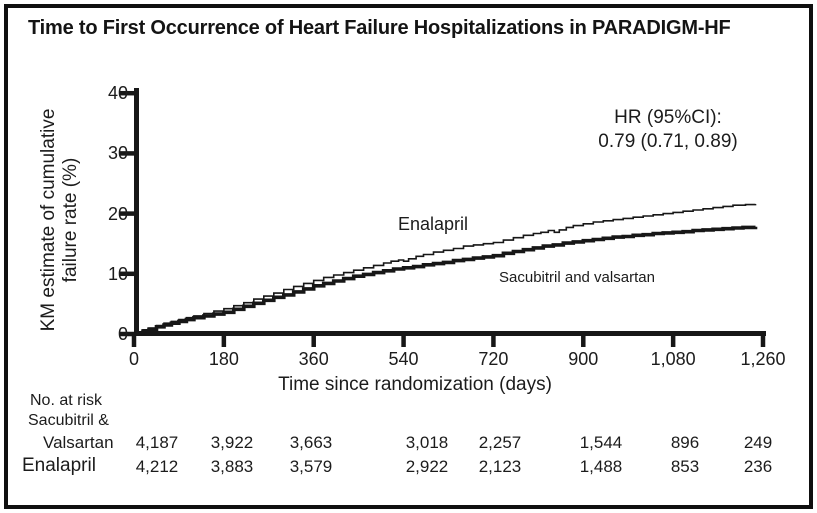 Image resolution: width=817 pixels, height=513 pixels. What do you see at coordinates (673, 359) in the screenshot?
I see `x-tick-label: 1,080` at bounding box center [673, 359].